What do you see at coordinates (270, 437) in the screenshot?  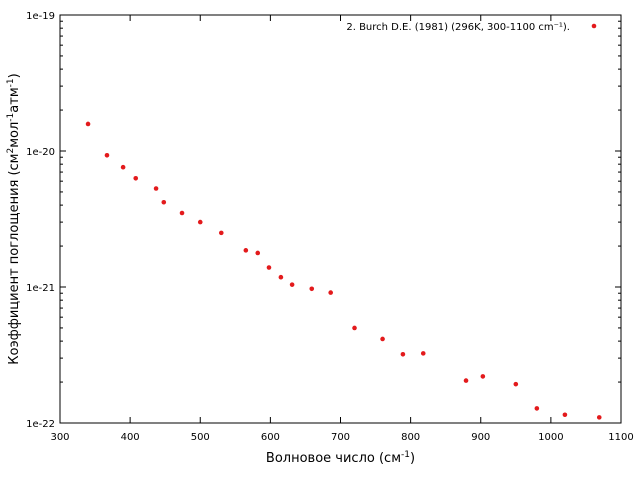 I see `x-tick-label: 600` at bounding box center [270, 437].